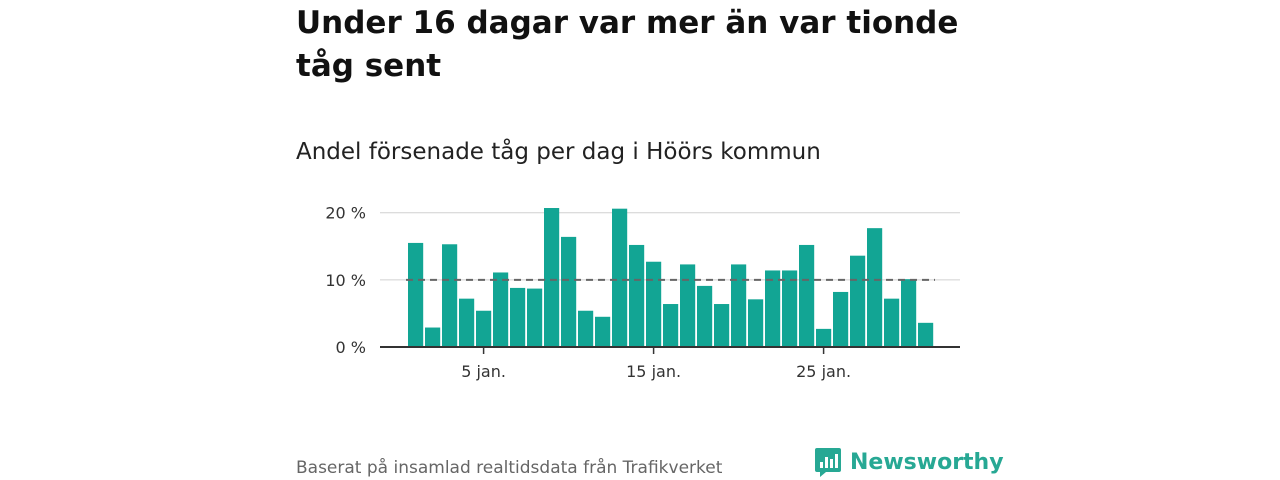 This screenshot has width=1280, height=480. What do you see at coordinates (351, 347) in the screenshot?
I see `y-tick-label: 0 %` at bounding box center [351, 347].